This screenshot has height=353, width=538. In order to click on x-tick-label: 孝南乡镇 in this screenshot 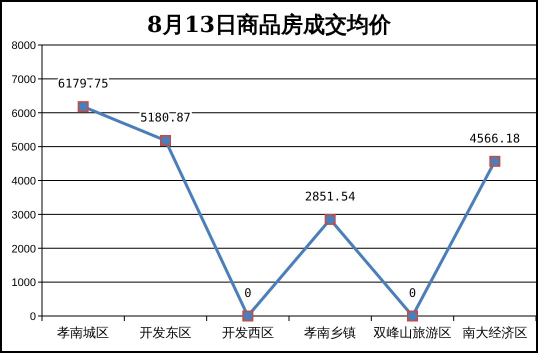, I will do `click(330, 333)`.